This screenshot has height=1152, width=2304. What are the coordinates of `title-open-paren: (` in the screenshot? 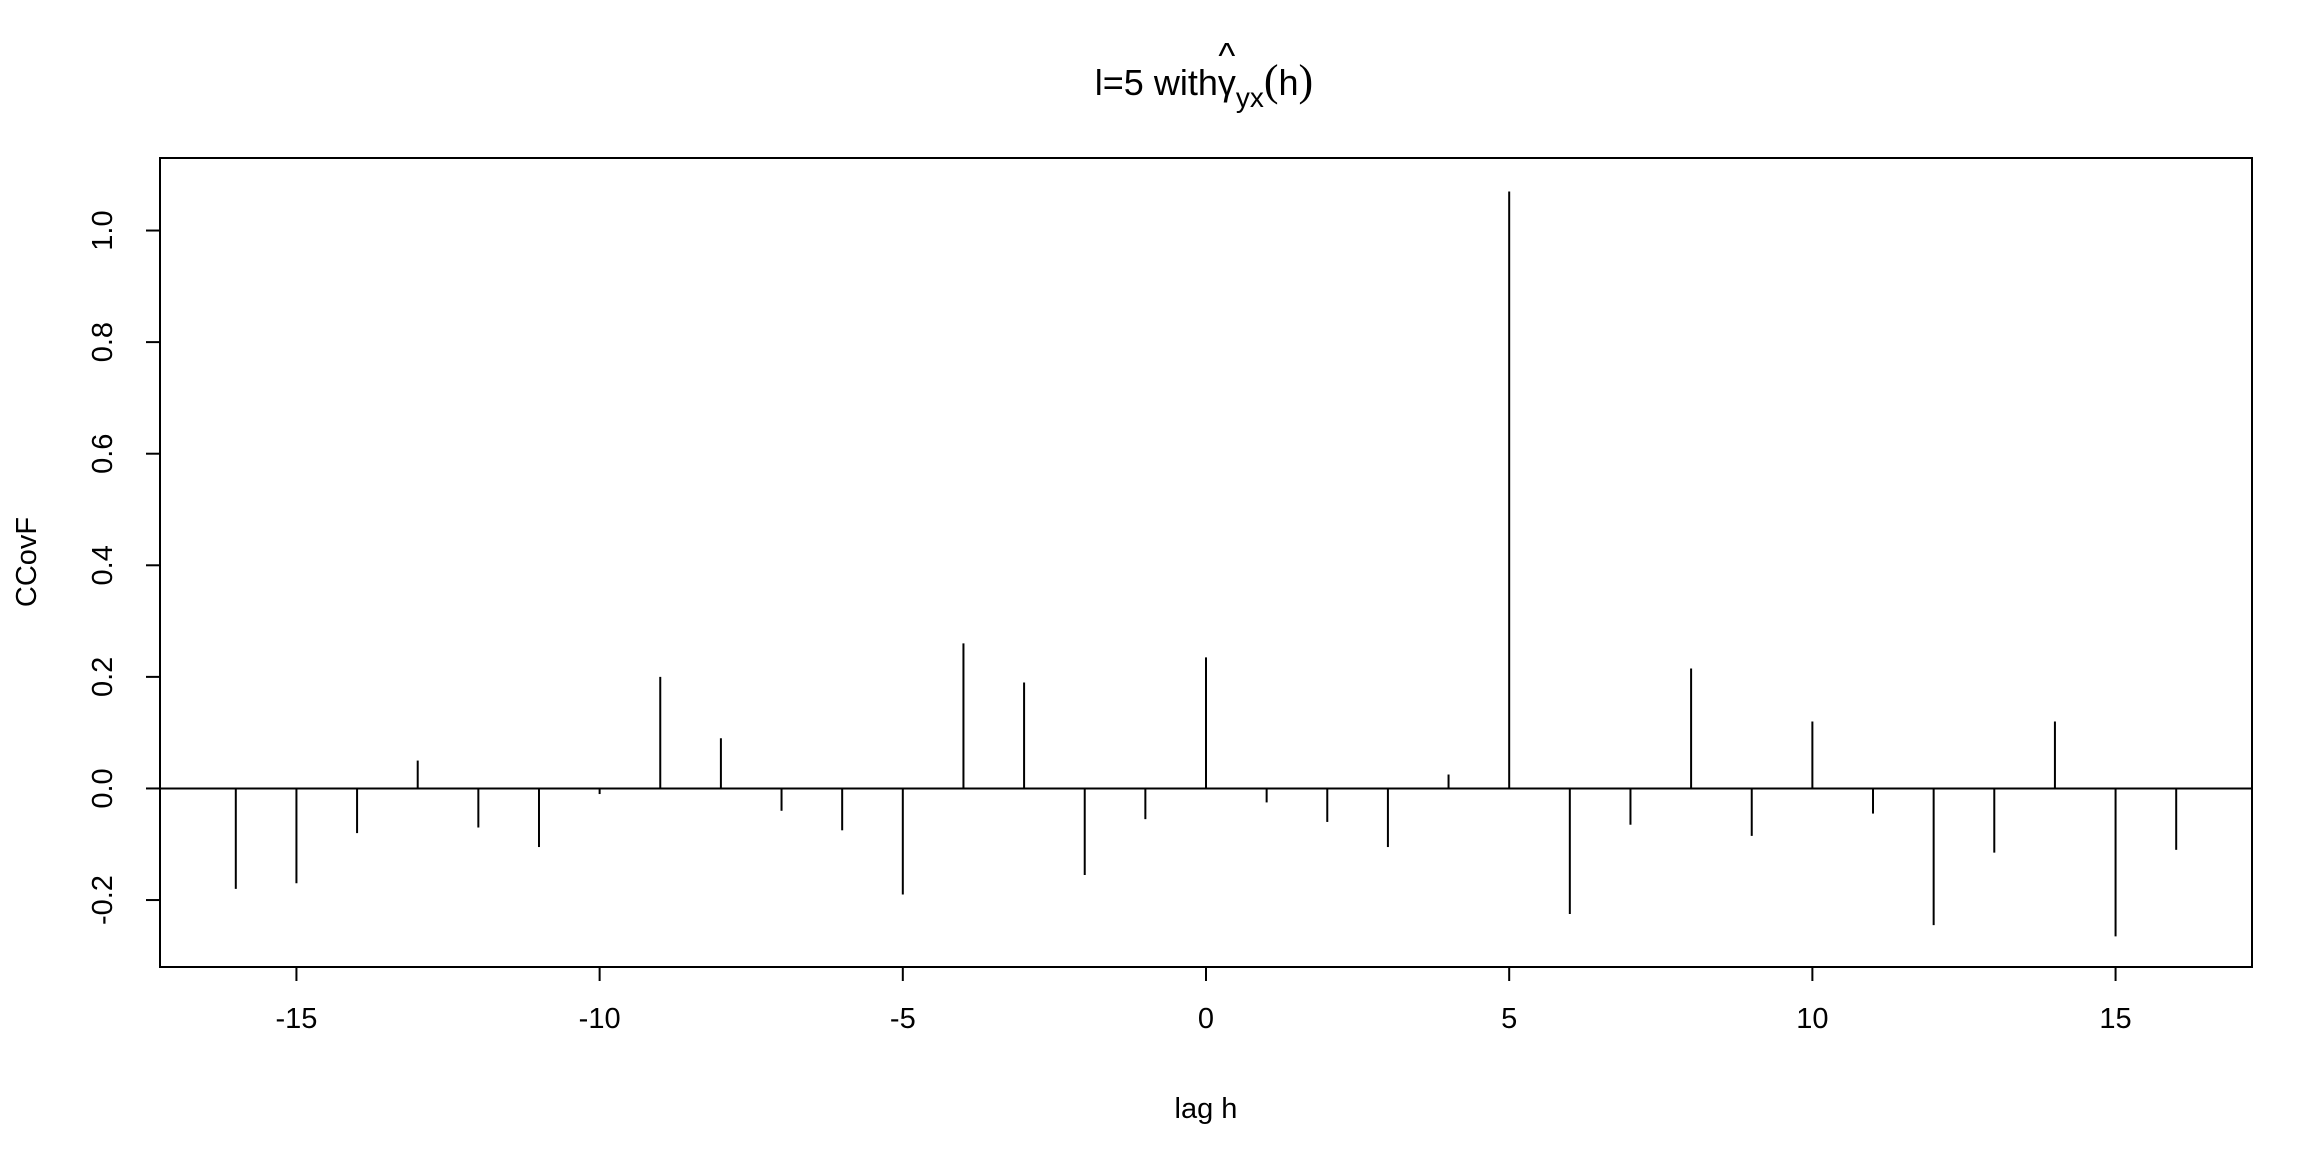 It's located at (1271, 80).